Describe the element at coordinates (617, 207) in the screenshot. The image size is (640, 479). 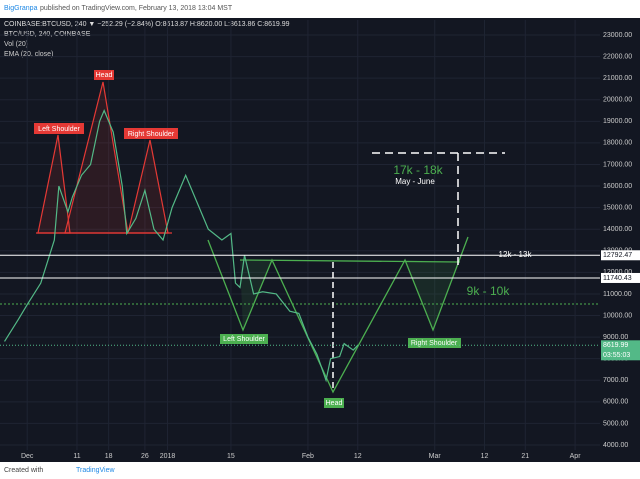
I see `y-tick-label: 15000.00` at that location.